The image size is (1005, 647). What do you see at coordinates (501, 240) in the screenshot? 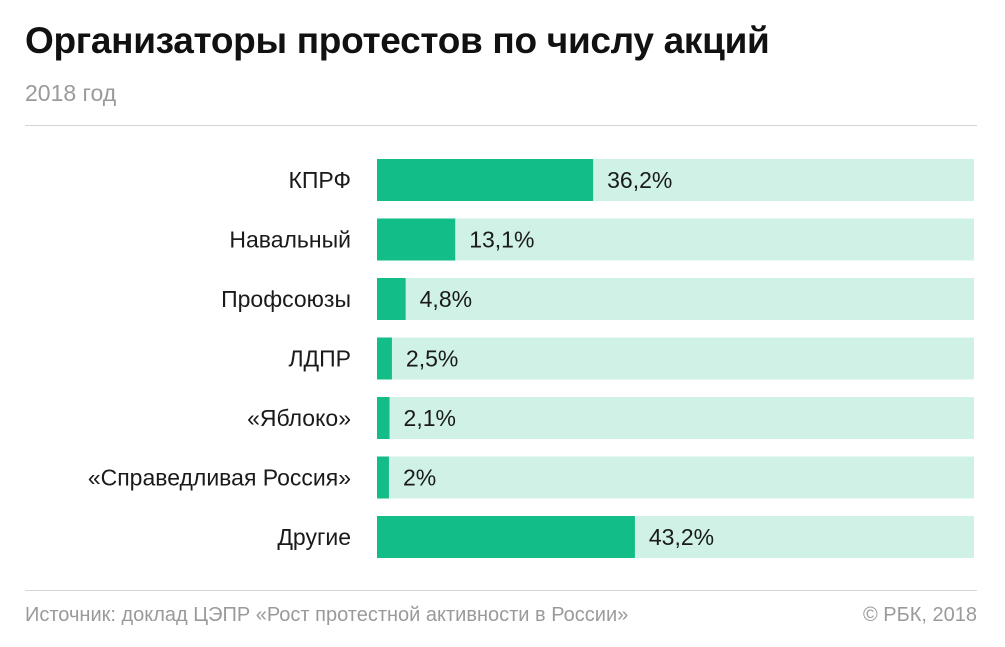
I see `value-label: 13,1%` at bounding box center [501, 240].